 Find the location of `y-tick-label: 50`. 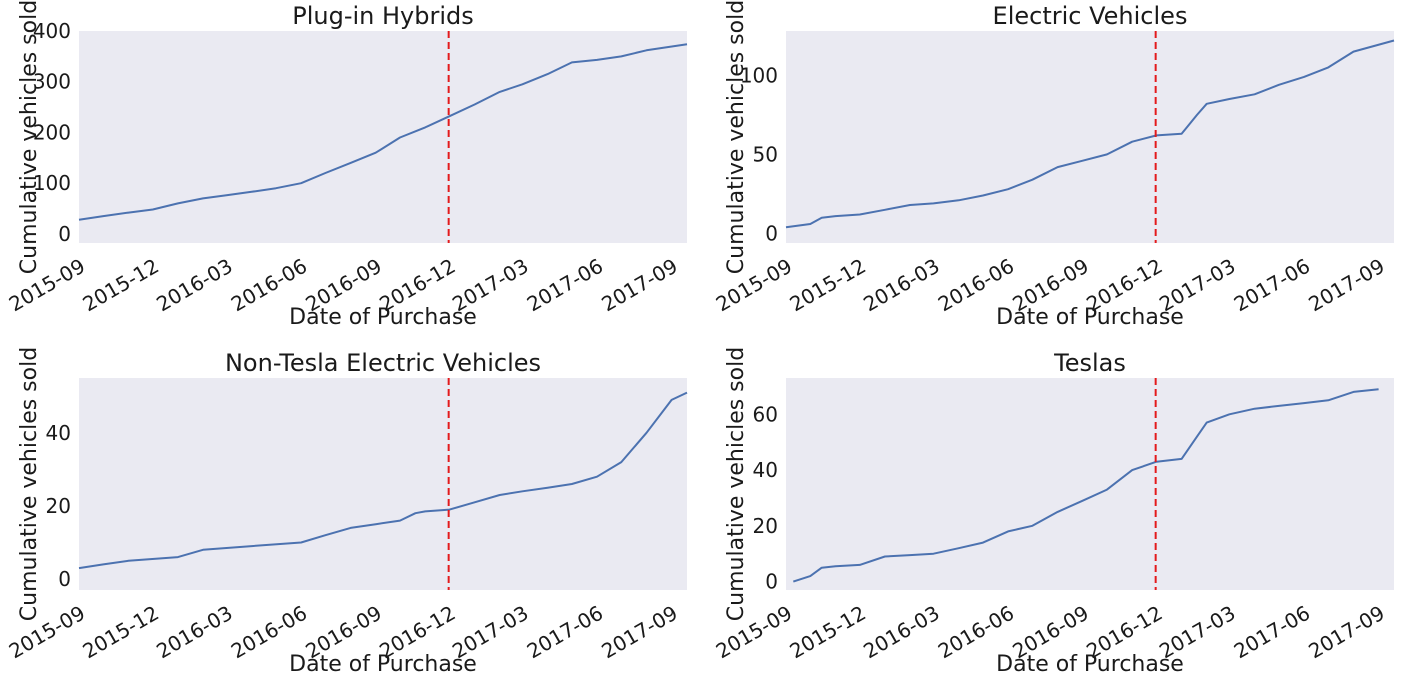

y-tick-label: 50 is located at coordinates (765, 154).